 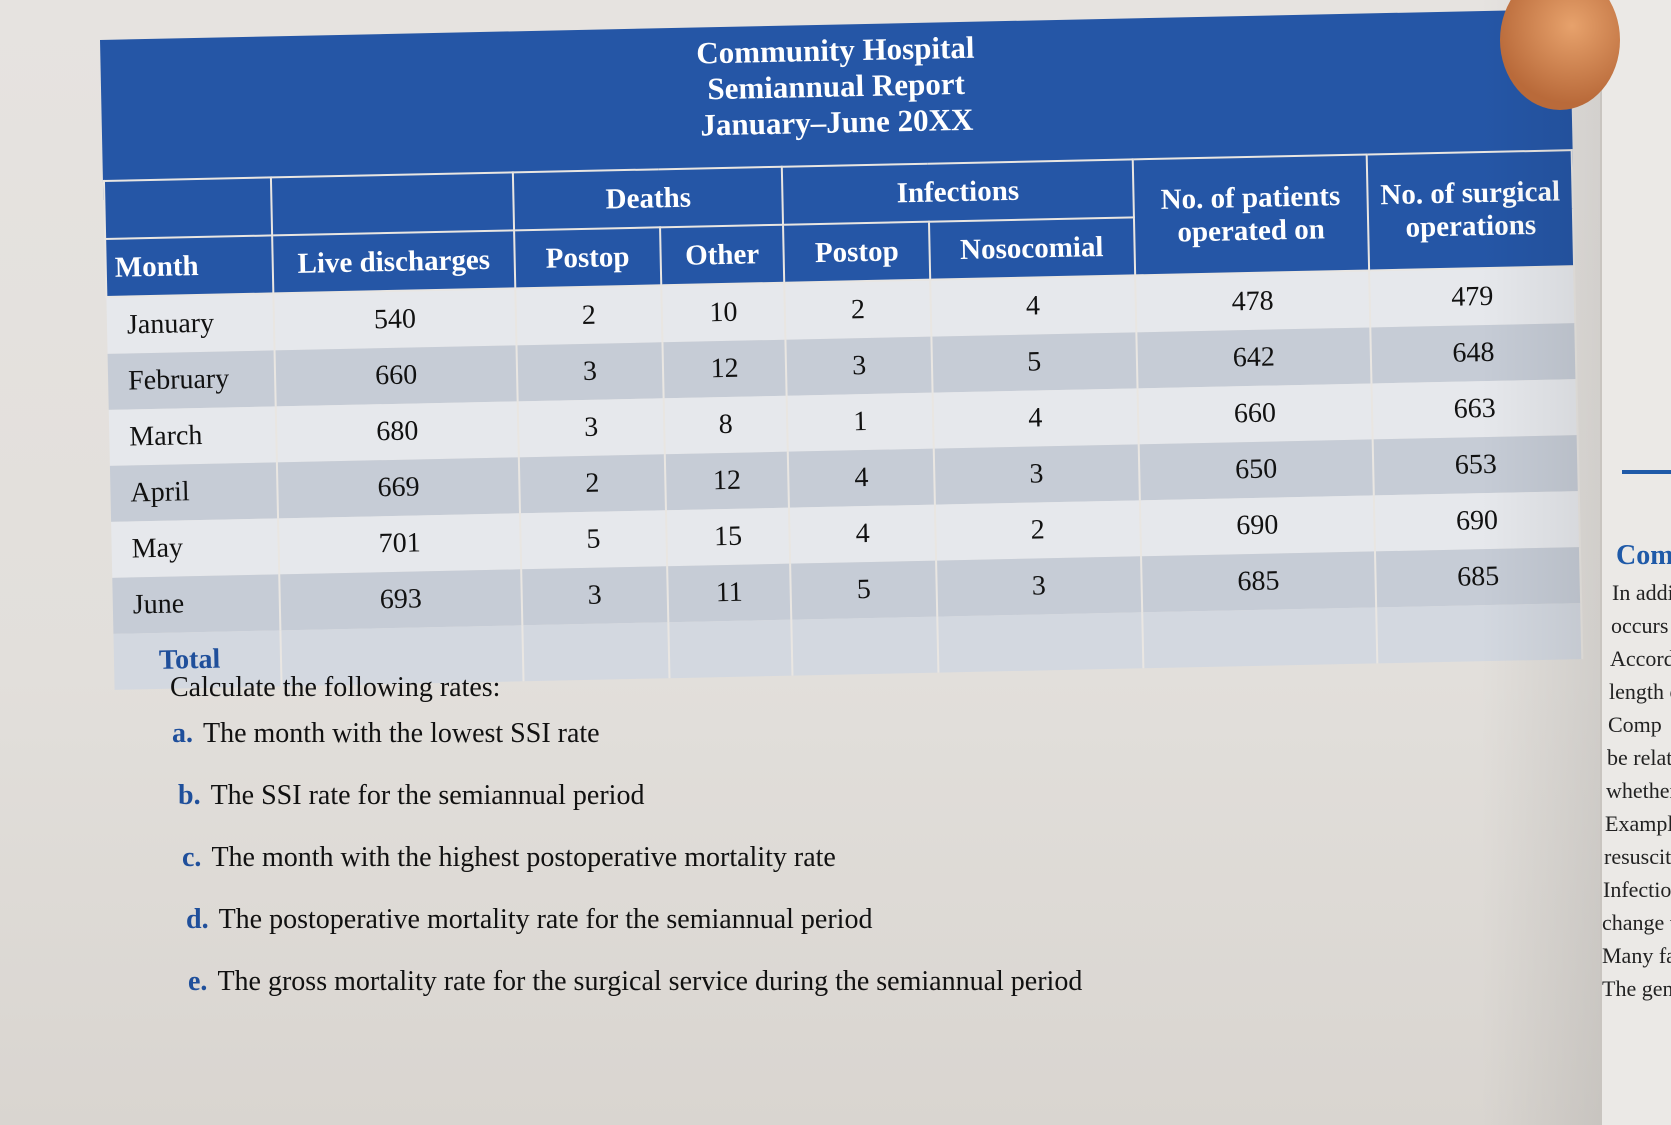 What do you see at coordinates (864, 590) in the screenshot?
I see `cell-i_postop: 5` at bounding box center [864, 590].